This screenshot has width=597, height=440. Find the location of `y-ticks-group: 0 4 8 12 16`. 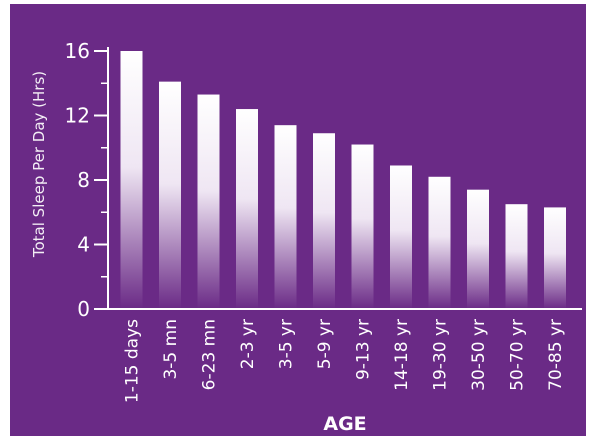

y-ticks-group: 0 4 8 12 16 is located at coordinates (86, 180).